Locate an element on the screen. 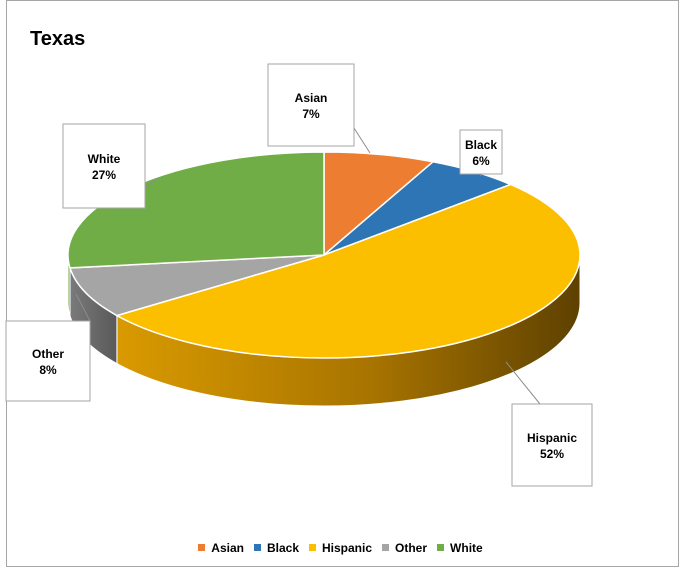 This screenshot has height=569, width=681. legend-item-black: Black is located at coordinates (276, 547).